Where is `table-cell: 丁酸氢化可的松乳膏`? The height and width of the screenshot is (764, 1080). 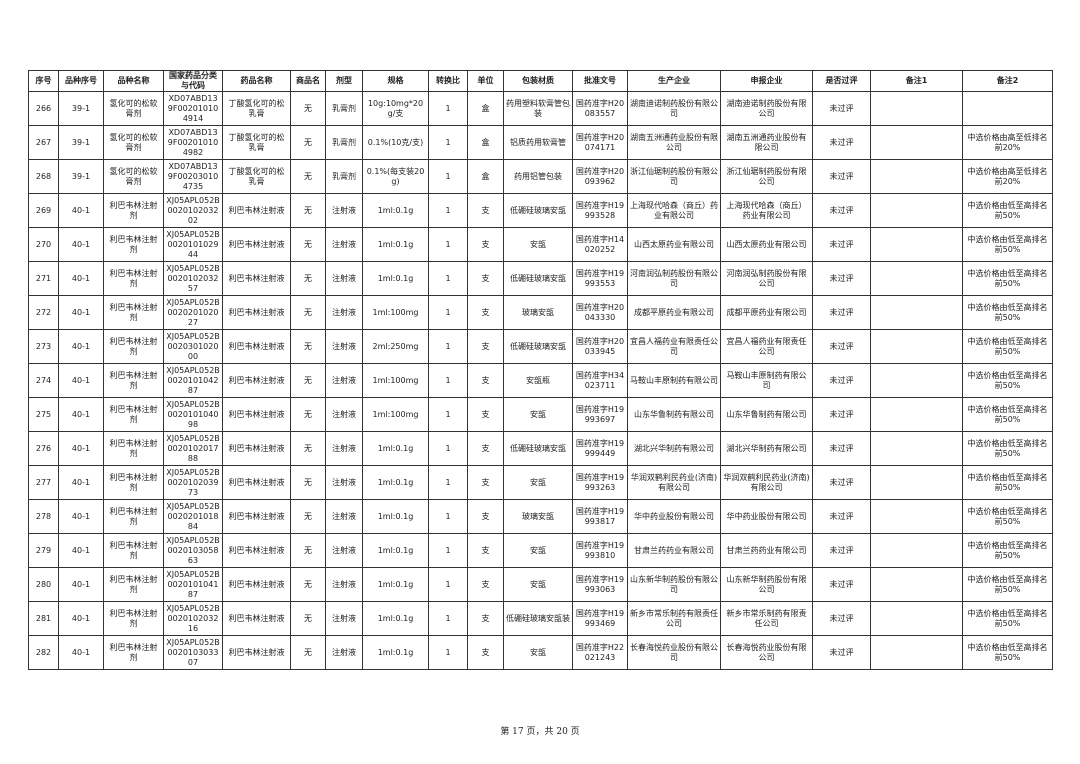
table-cell: 丁酸氢化可的松乳膏 is located at coordinates (256, 142).